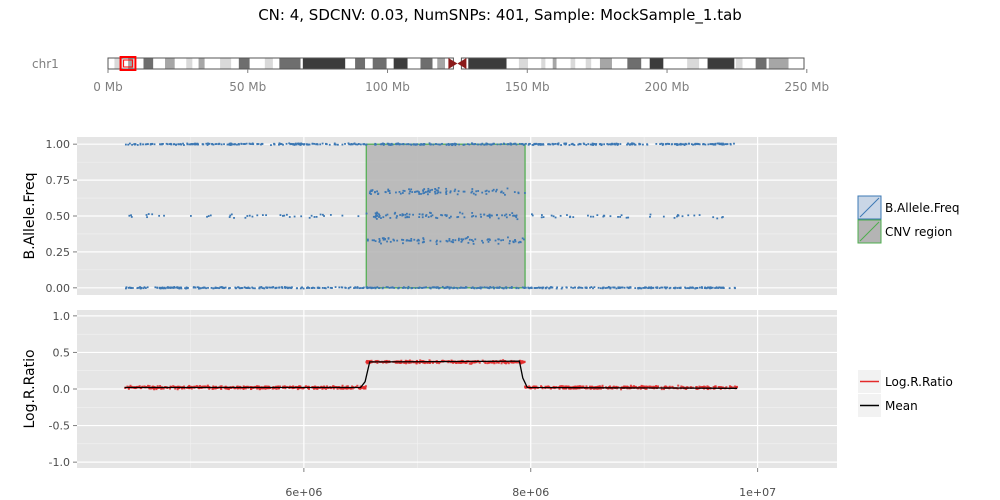 The width and height of the screenshot is (1000, 500). What do you see at coordinates (530, 492) in the screenshot?
I see `x-tick-label: 8e+06` at bounding box center [530, 492].